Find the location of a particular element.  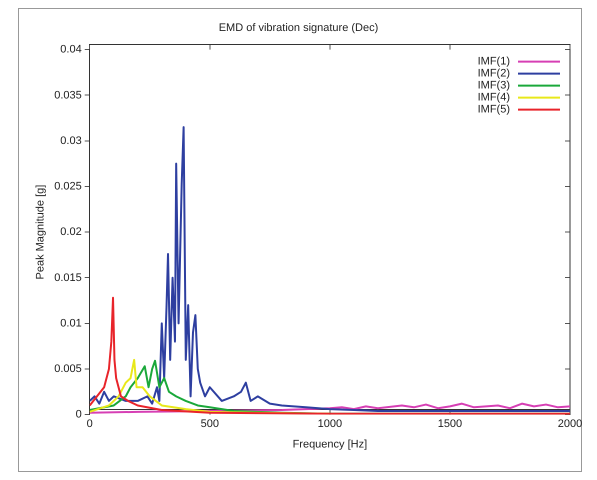

x-tick-label: 1000 is located at coordinates (330, 424).